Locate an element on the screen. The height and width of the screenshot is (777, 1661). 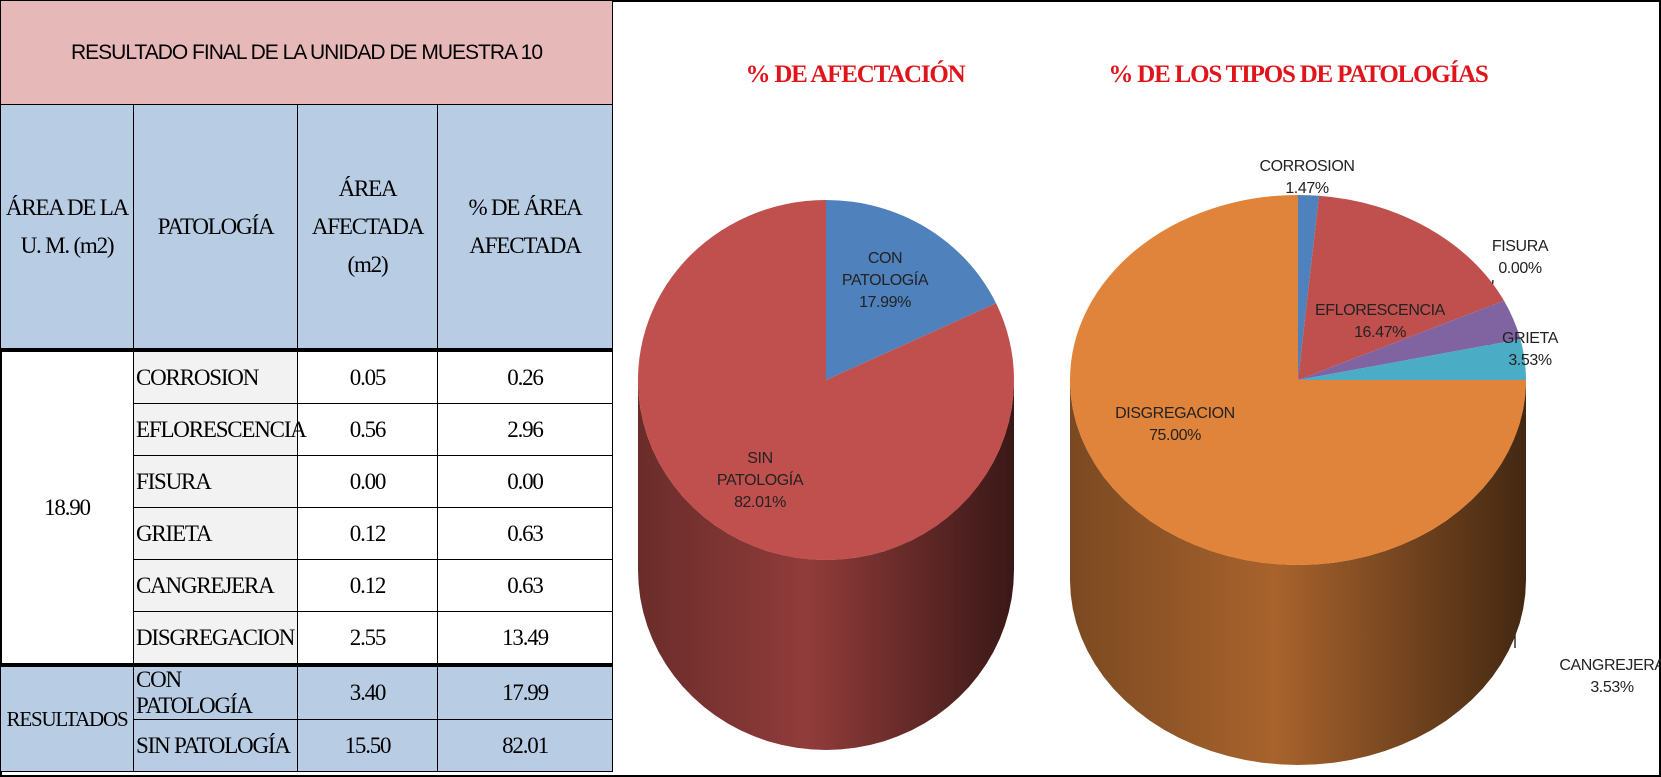
results-label: RESULTADOS is located at coordinates (67, 717).